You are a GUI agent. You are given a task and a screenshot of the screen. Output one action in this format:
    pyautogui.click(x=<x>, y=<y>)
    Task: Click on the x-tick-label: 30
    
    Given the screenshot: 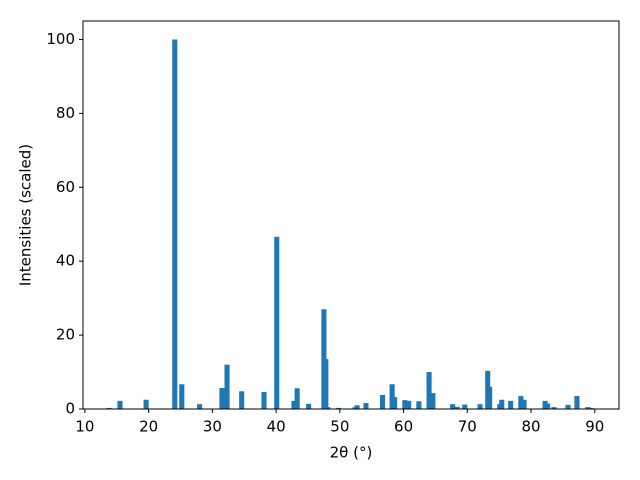 What is the action you would take?
    pyautogui.click(x=212, y=427)
    